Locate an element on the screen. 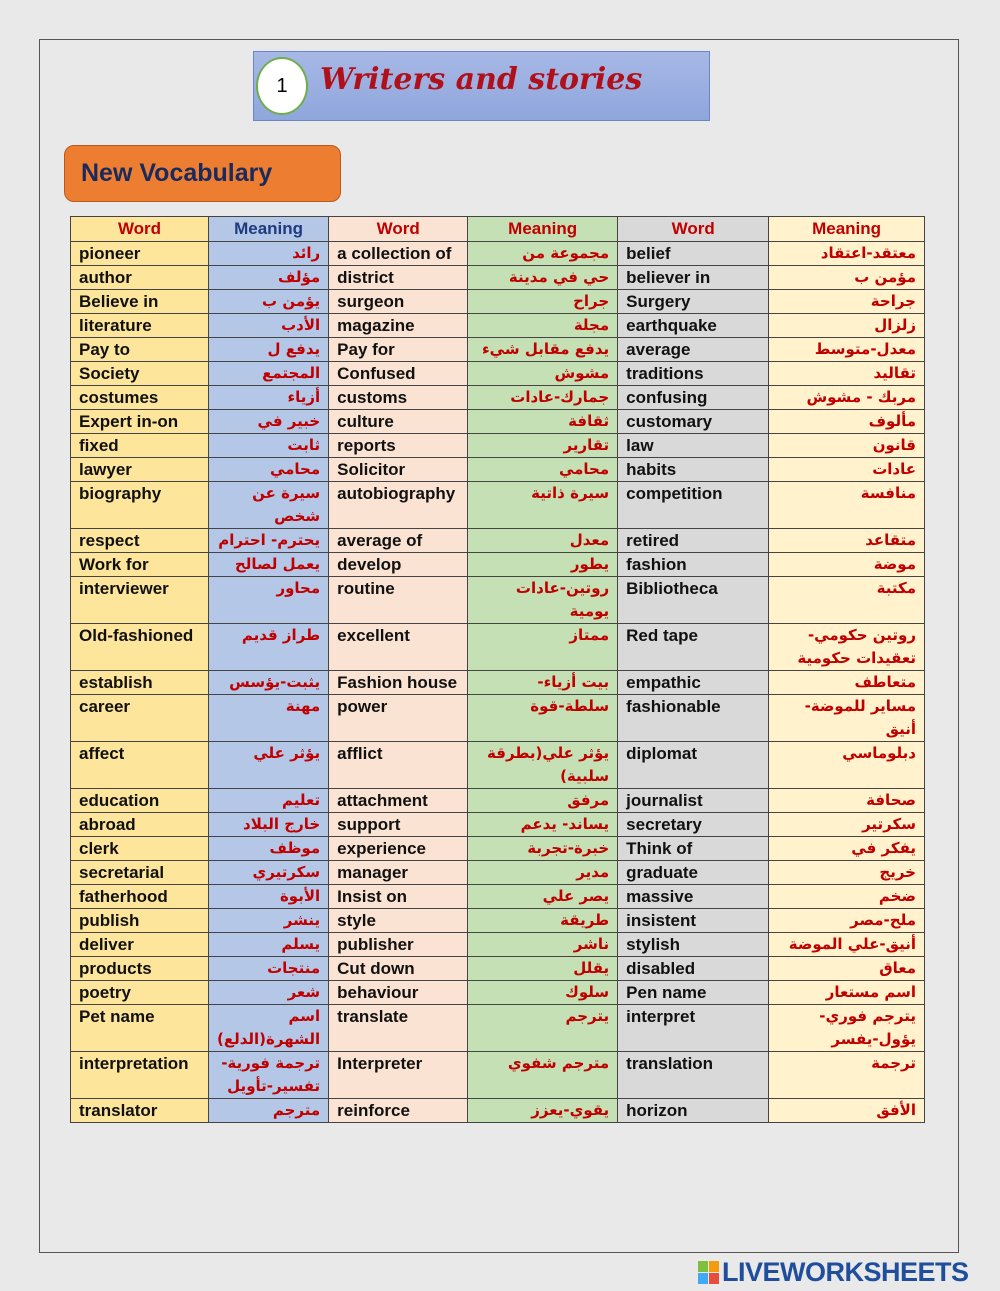 The width and height of the screenshot is (1000, 1291). word-cell: Cut down is located at coordinates (398, 968).